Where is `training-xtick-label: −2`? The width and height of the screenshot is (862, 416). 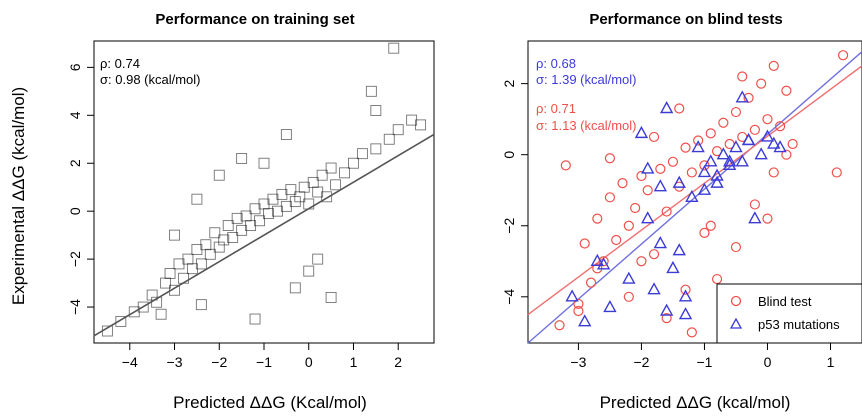 training-xtick-label: −2 is located at coordinates (219, 362).